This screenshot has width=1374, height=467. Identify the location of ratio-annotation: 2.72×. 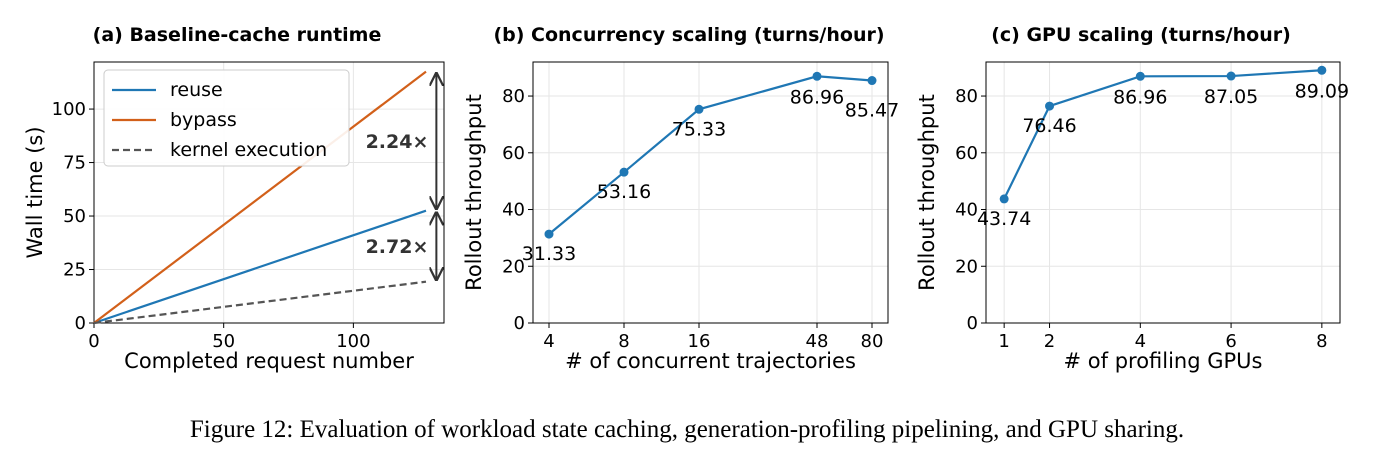
(397, 247).